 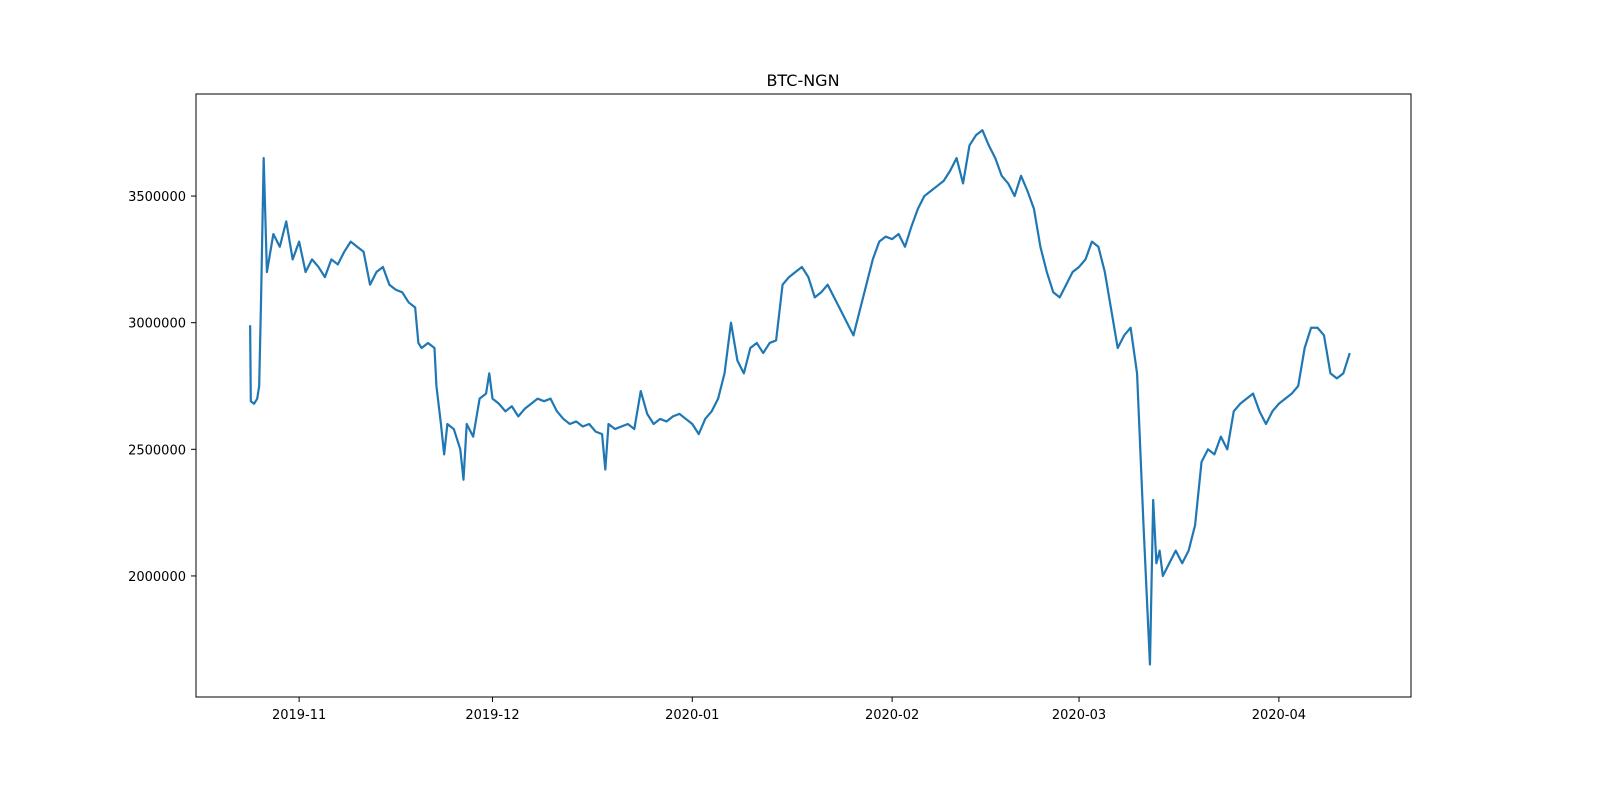 What do you see at coordinates (1079, 715) in the screenshot?
I see `x-tick-label: 2020-03` at bounding box center [1079, 715].